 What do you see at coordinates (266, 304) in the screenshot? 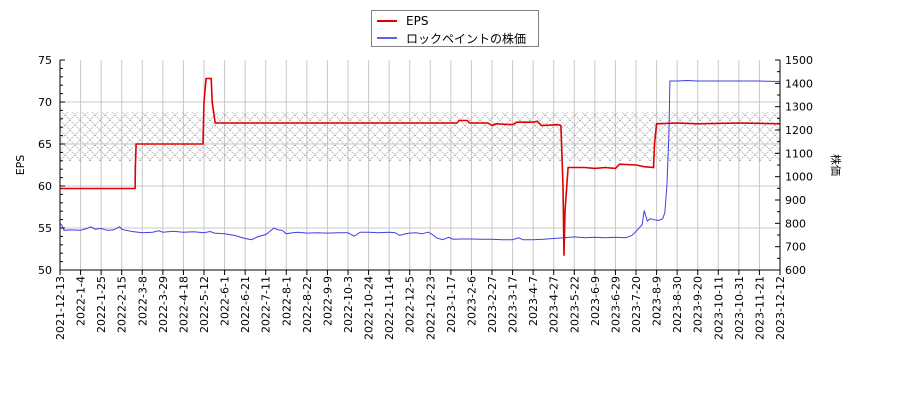
I see `x-tick-label: 2022-7-11` at bounding box center [266, 304].